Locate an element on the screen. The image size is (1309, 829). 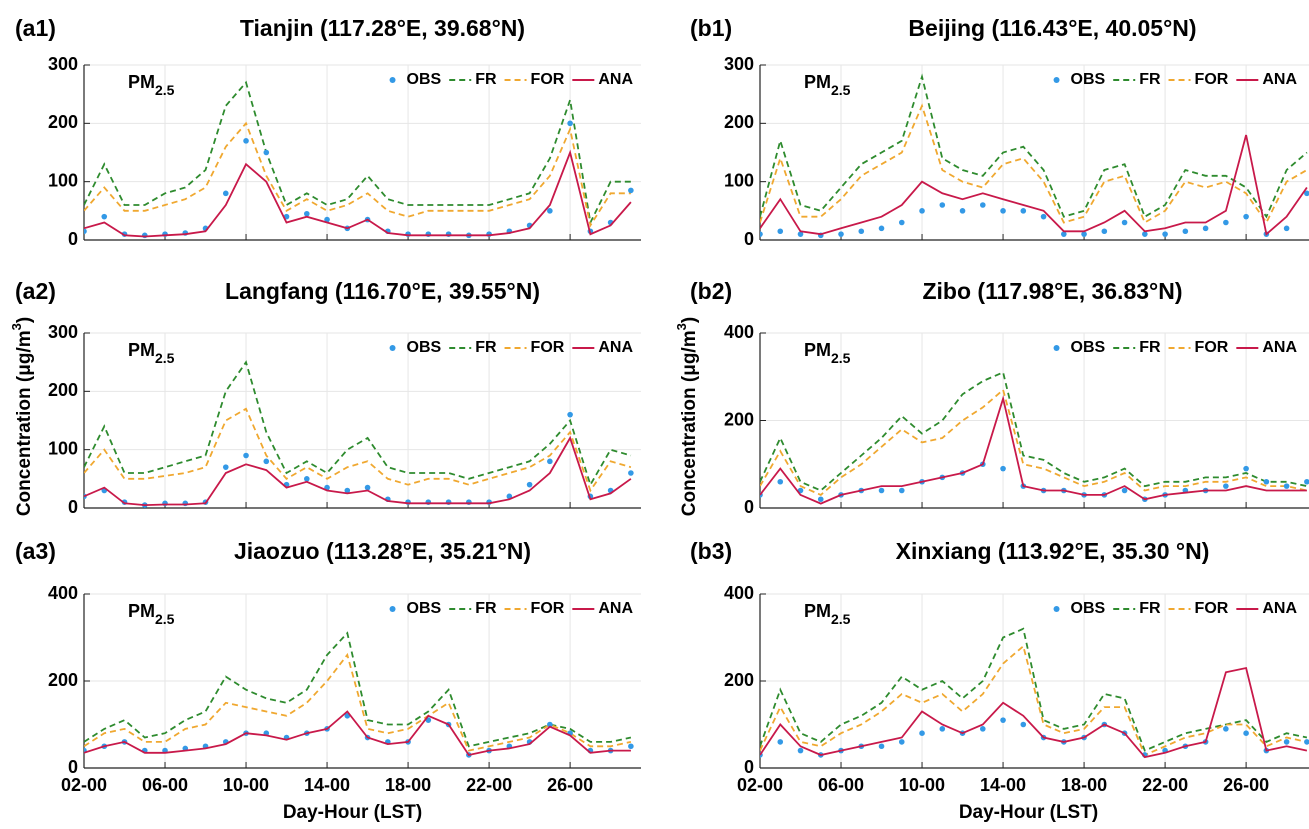
panel-label: (a2) is located at coordinates (35, 291).